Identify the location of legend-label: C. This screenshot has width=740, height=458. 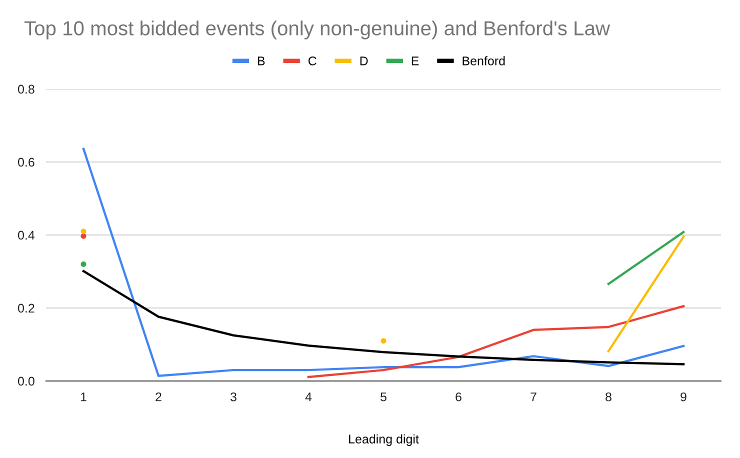
(312, 61).